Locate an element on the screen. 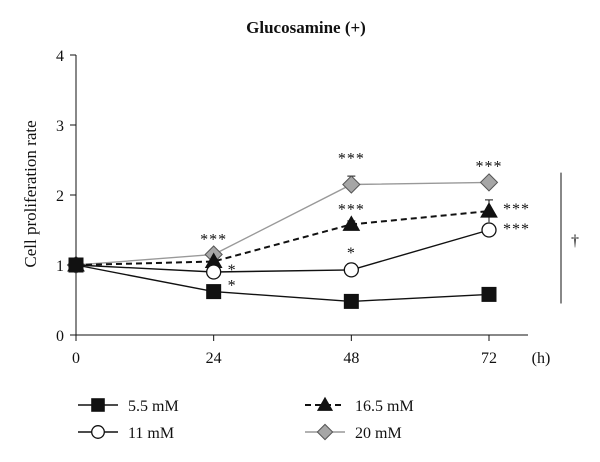 Image resolution: width=600 pixels, height=462 pixels. x-axis-unit-label: (h) is located at coordinates (541, 358).